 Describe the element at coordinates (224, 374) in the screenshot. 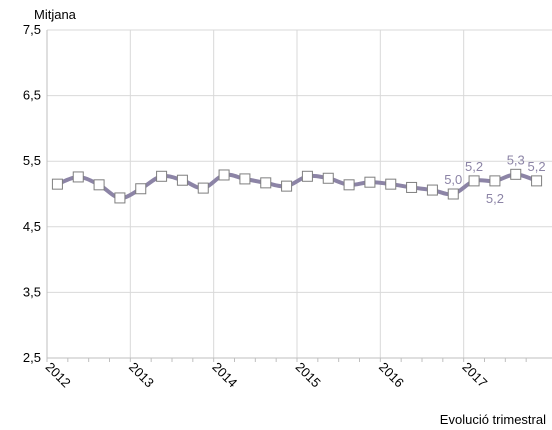

I see `x-tick-label: 2014` at that location.